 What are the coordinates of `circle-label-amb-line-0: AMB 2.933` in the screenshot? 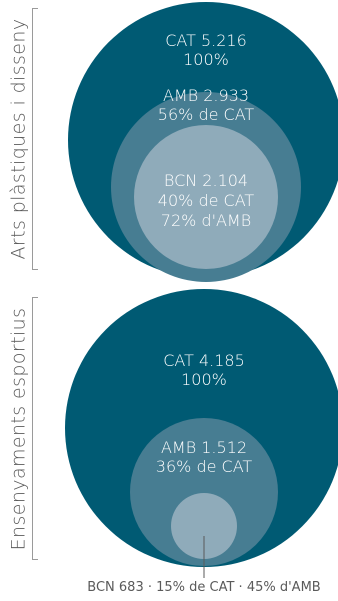 It's located at (206, 95).